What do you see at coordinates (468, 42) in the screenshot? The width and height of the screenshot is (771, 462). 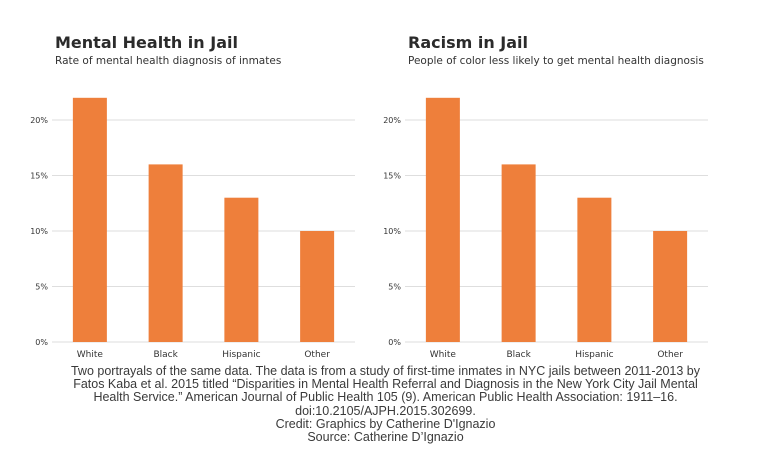 I see `chart-title: Racism in Jail` at bounding box center [468, 42].